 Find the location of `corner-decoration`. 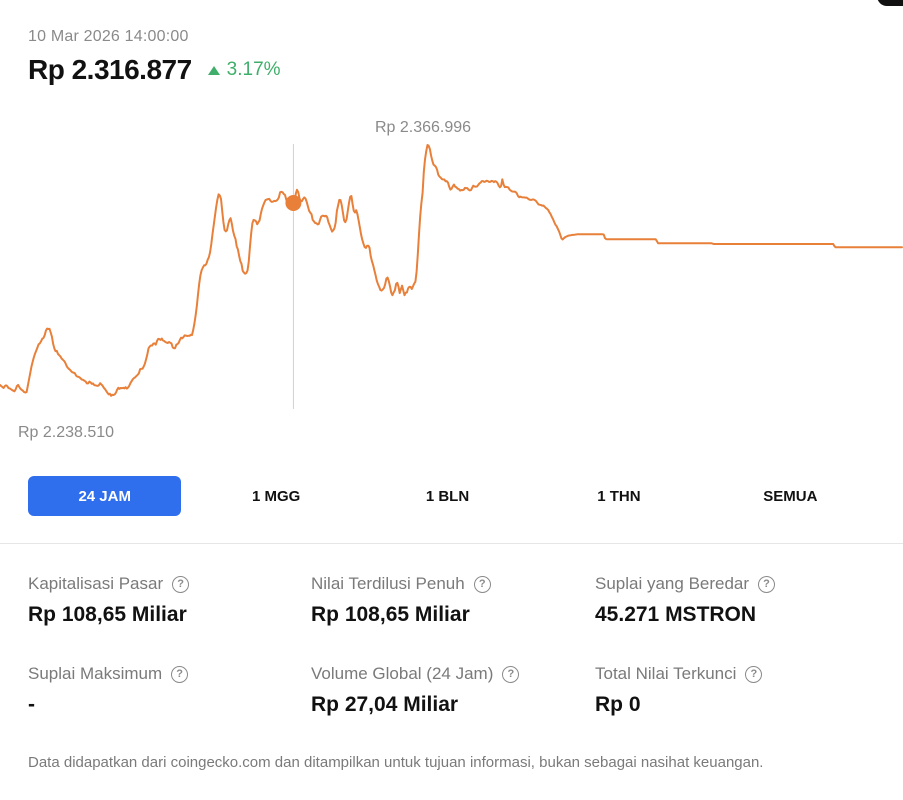

corner-decoration is located at coordinates (890, 3).